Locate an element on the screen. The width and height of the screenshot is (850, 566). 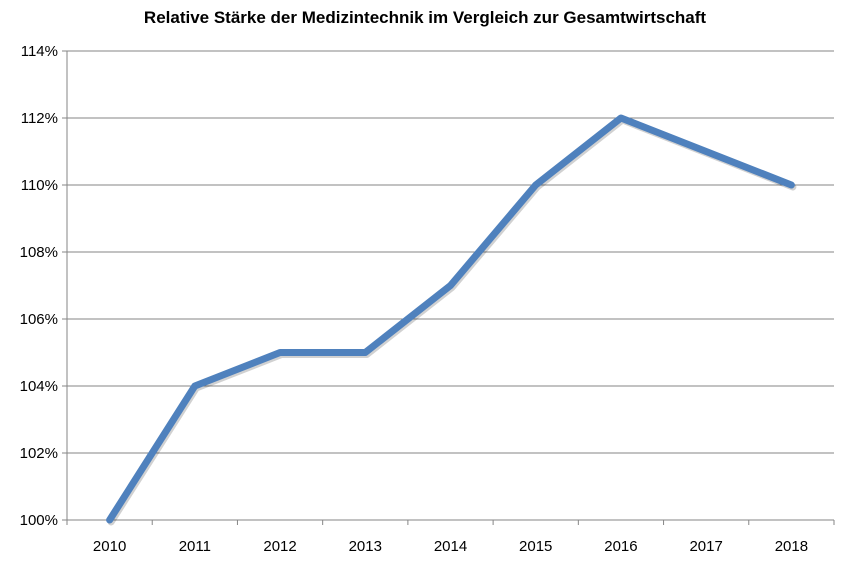
y-tick-label: 100% is located at coordinates (39, 520).